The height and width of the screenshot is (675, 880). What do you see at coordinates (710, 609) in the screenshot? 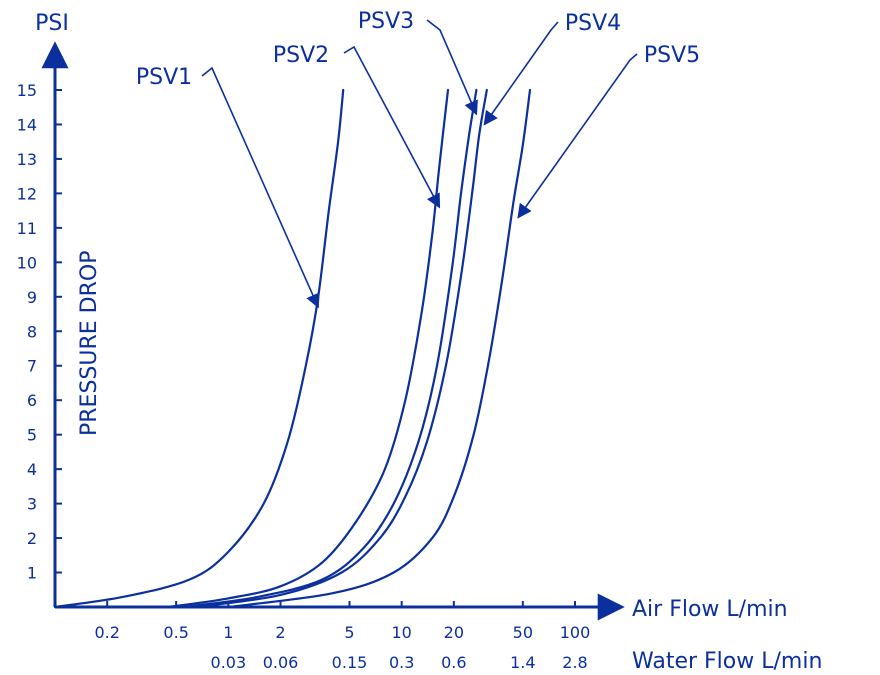
I see `x-axis-label-air: Air Flow L/min` at bounding box center [710, 609].